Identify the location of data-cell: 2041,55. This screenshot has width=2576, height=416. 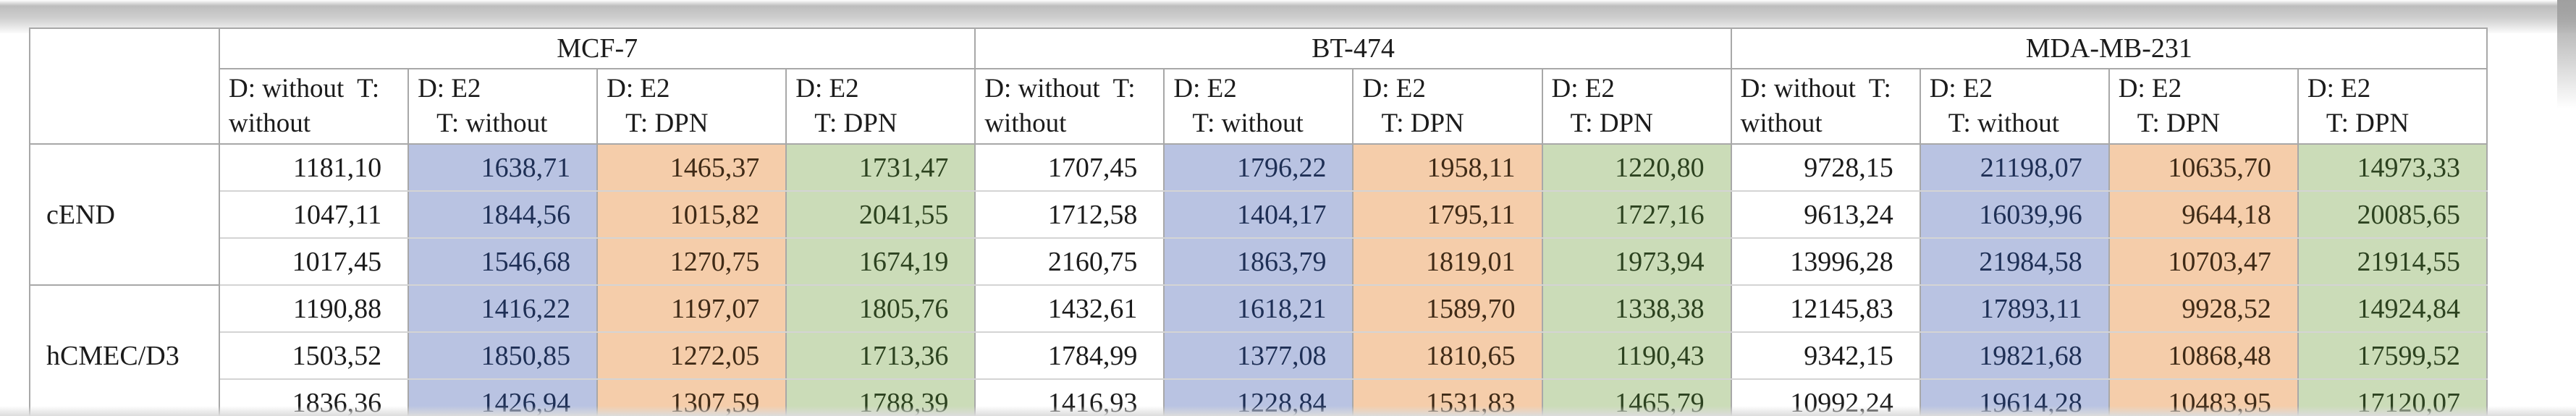
(880, 214).